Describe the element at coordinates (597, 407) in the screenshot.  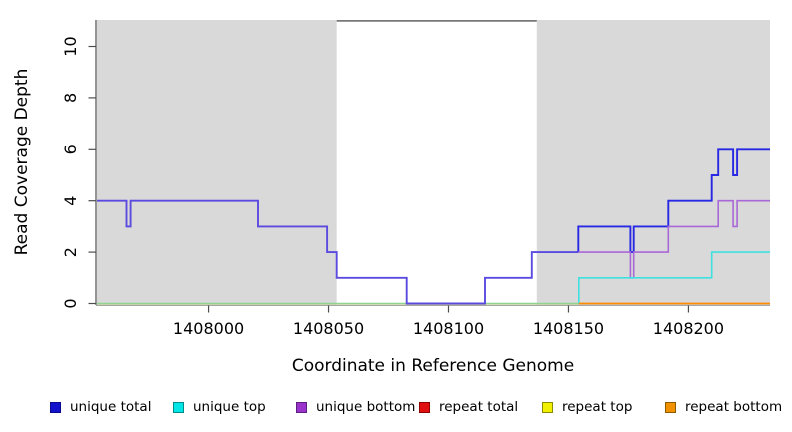
I see `legend-label: repeat top` at that location.